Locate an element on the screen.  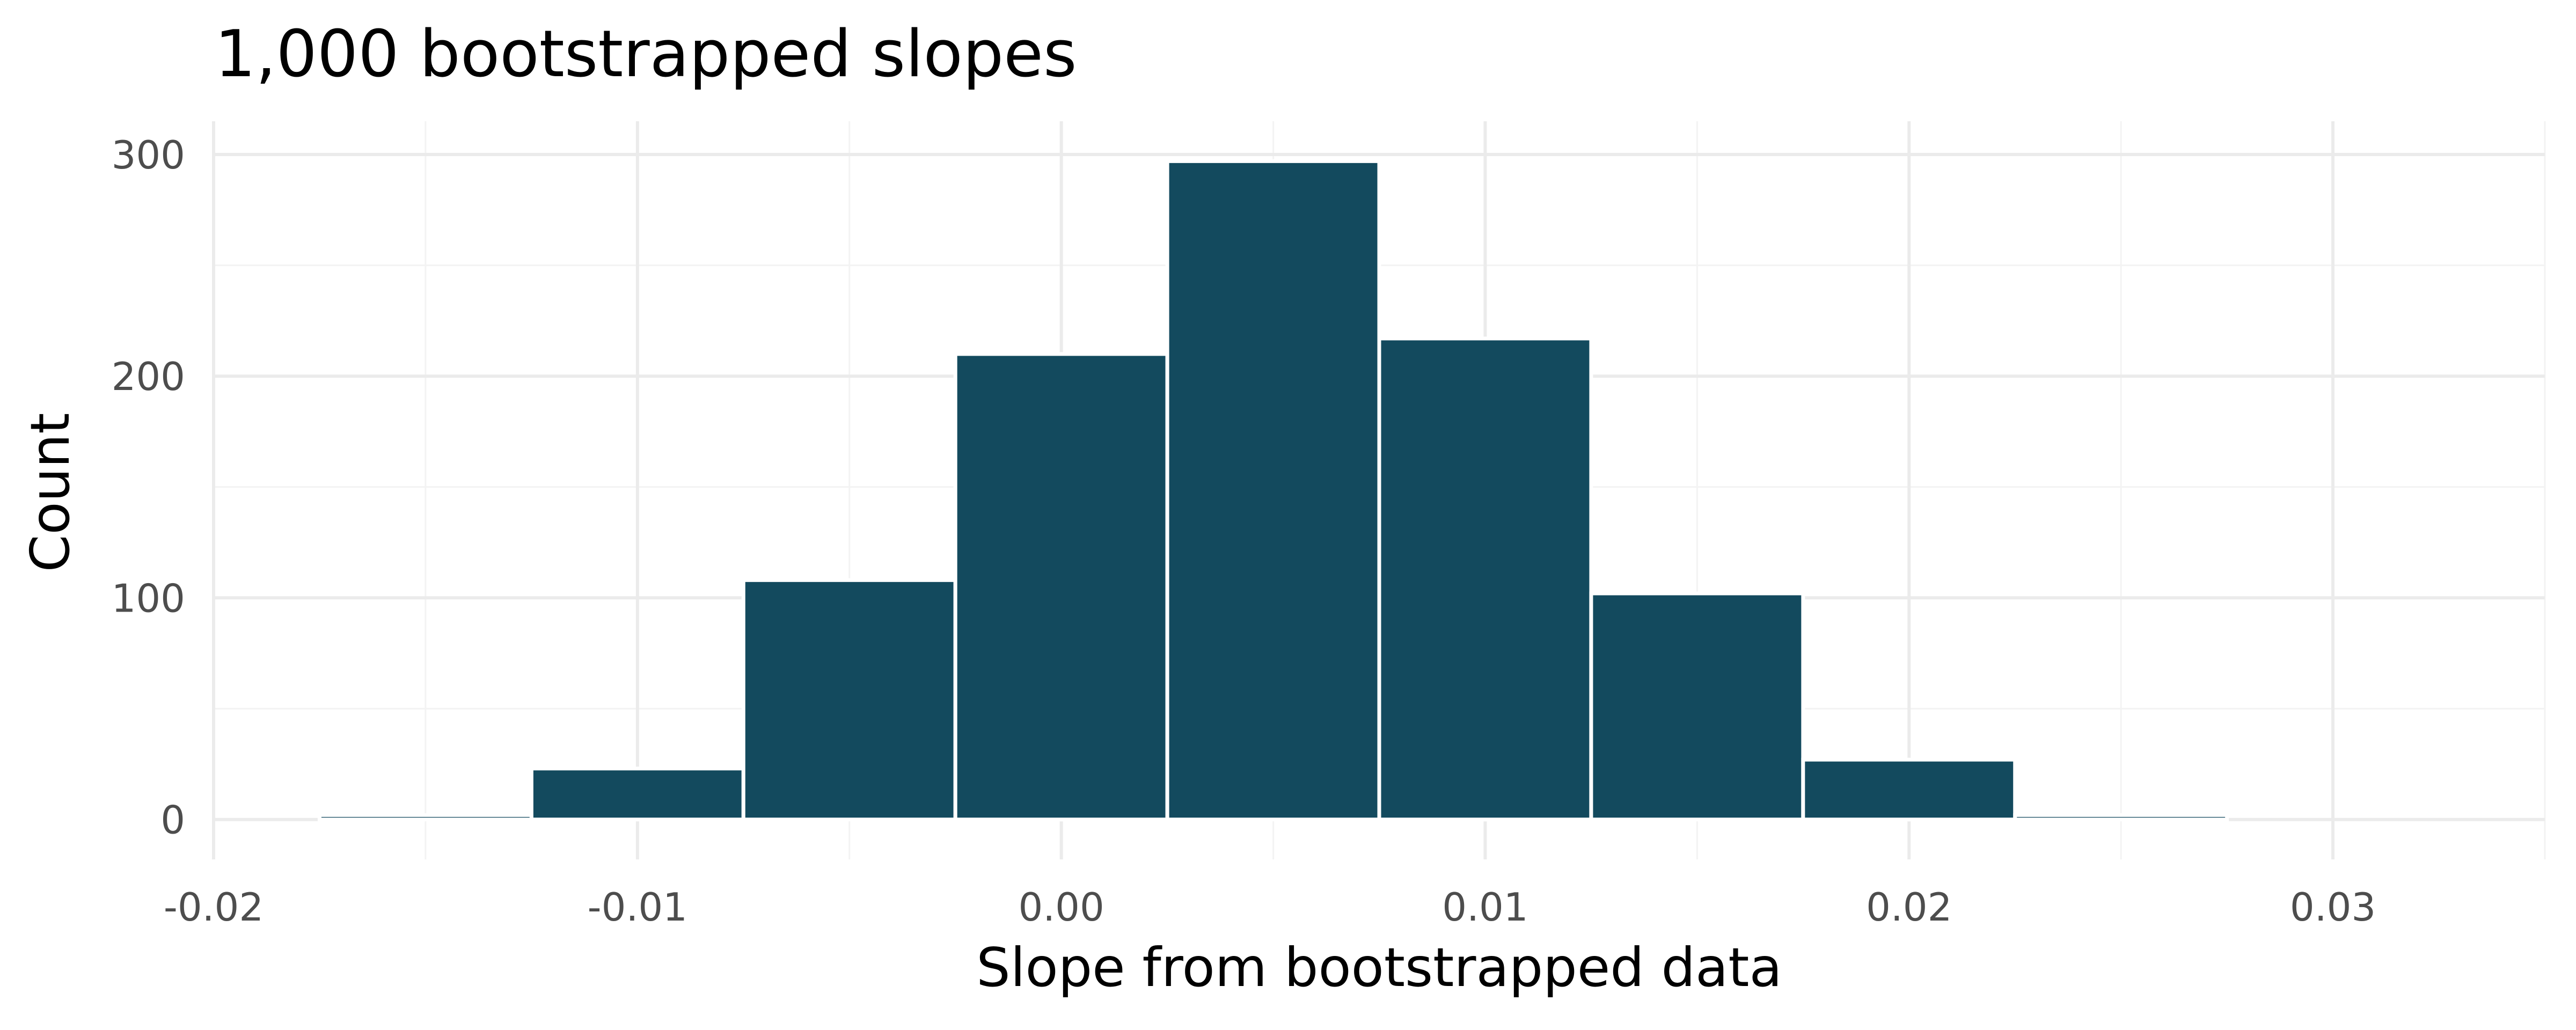
x-axis-ticks: -0.02 -0.01 0.00 0.01 0.02 0.03 is located at coordinates (1270, 907).